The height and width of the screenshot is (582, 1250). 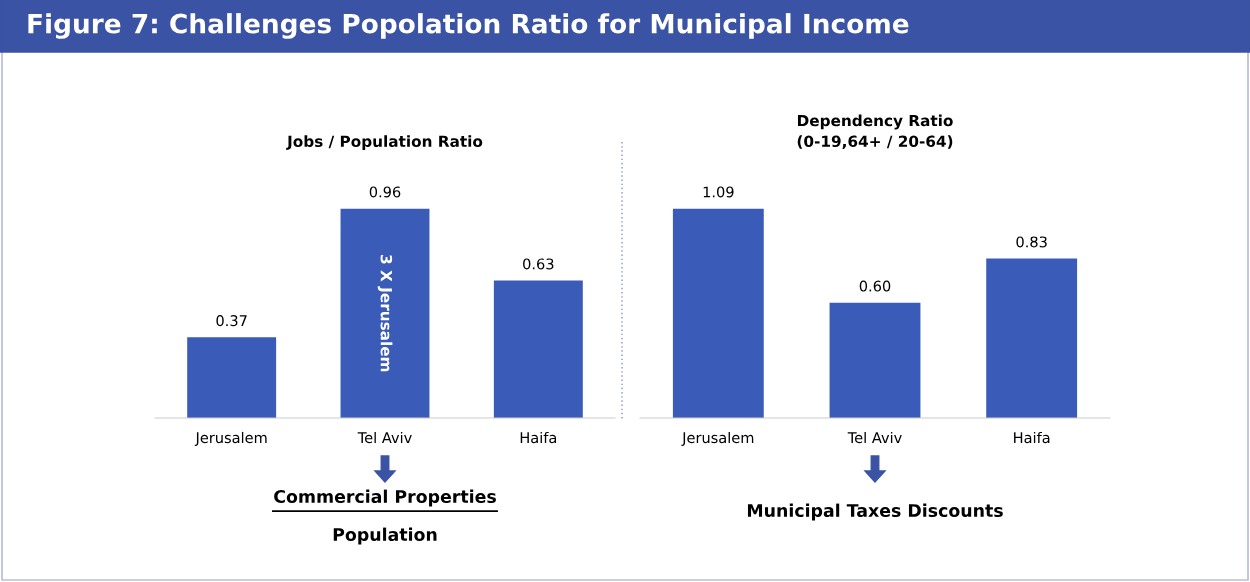 I want to click on text: Municipal Taxes Discounts, so click(x=875, y=512).